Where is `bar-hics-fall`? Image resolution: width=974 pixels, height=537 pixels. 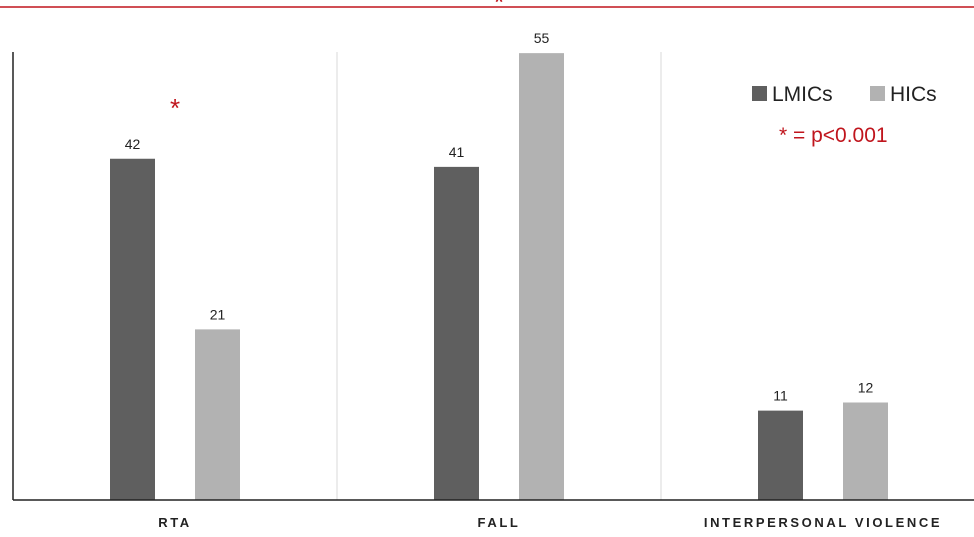
bar-hics-fall is located at coordinates (541, 276).